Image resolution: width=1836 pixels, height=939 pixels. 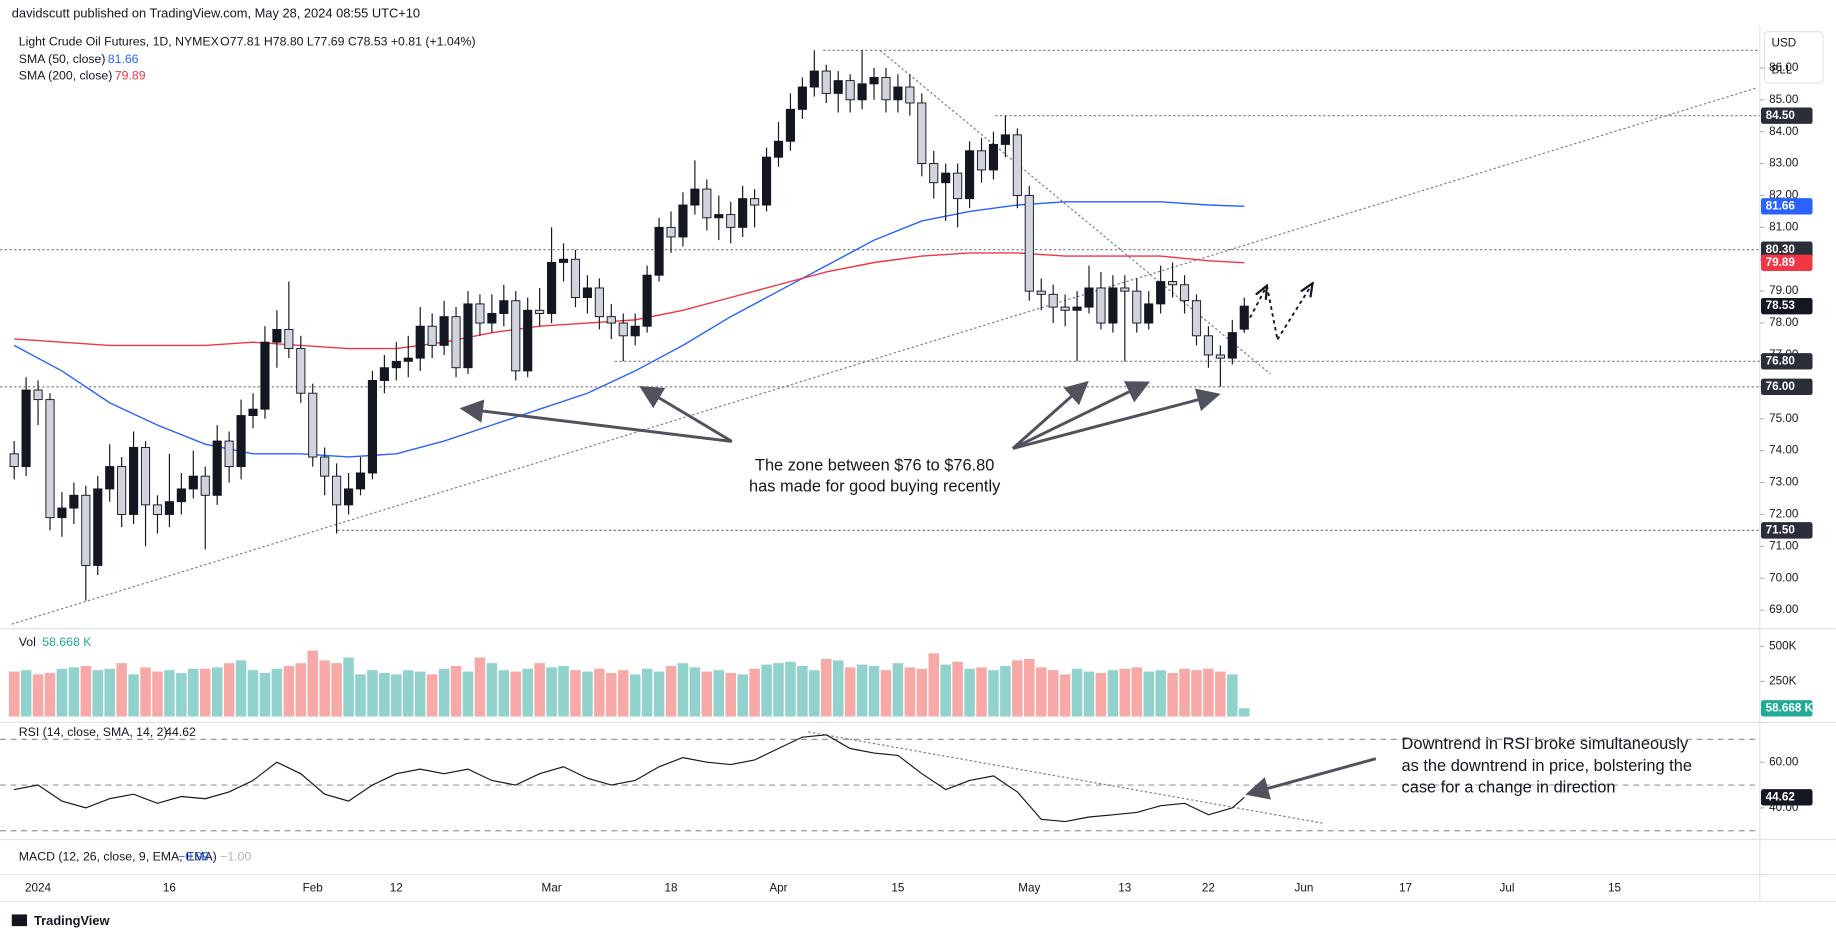 I want to click on annotation-text: The zone between $76 to $76.80, so click(x=874, y=465).